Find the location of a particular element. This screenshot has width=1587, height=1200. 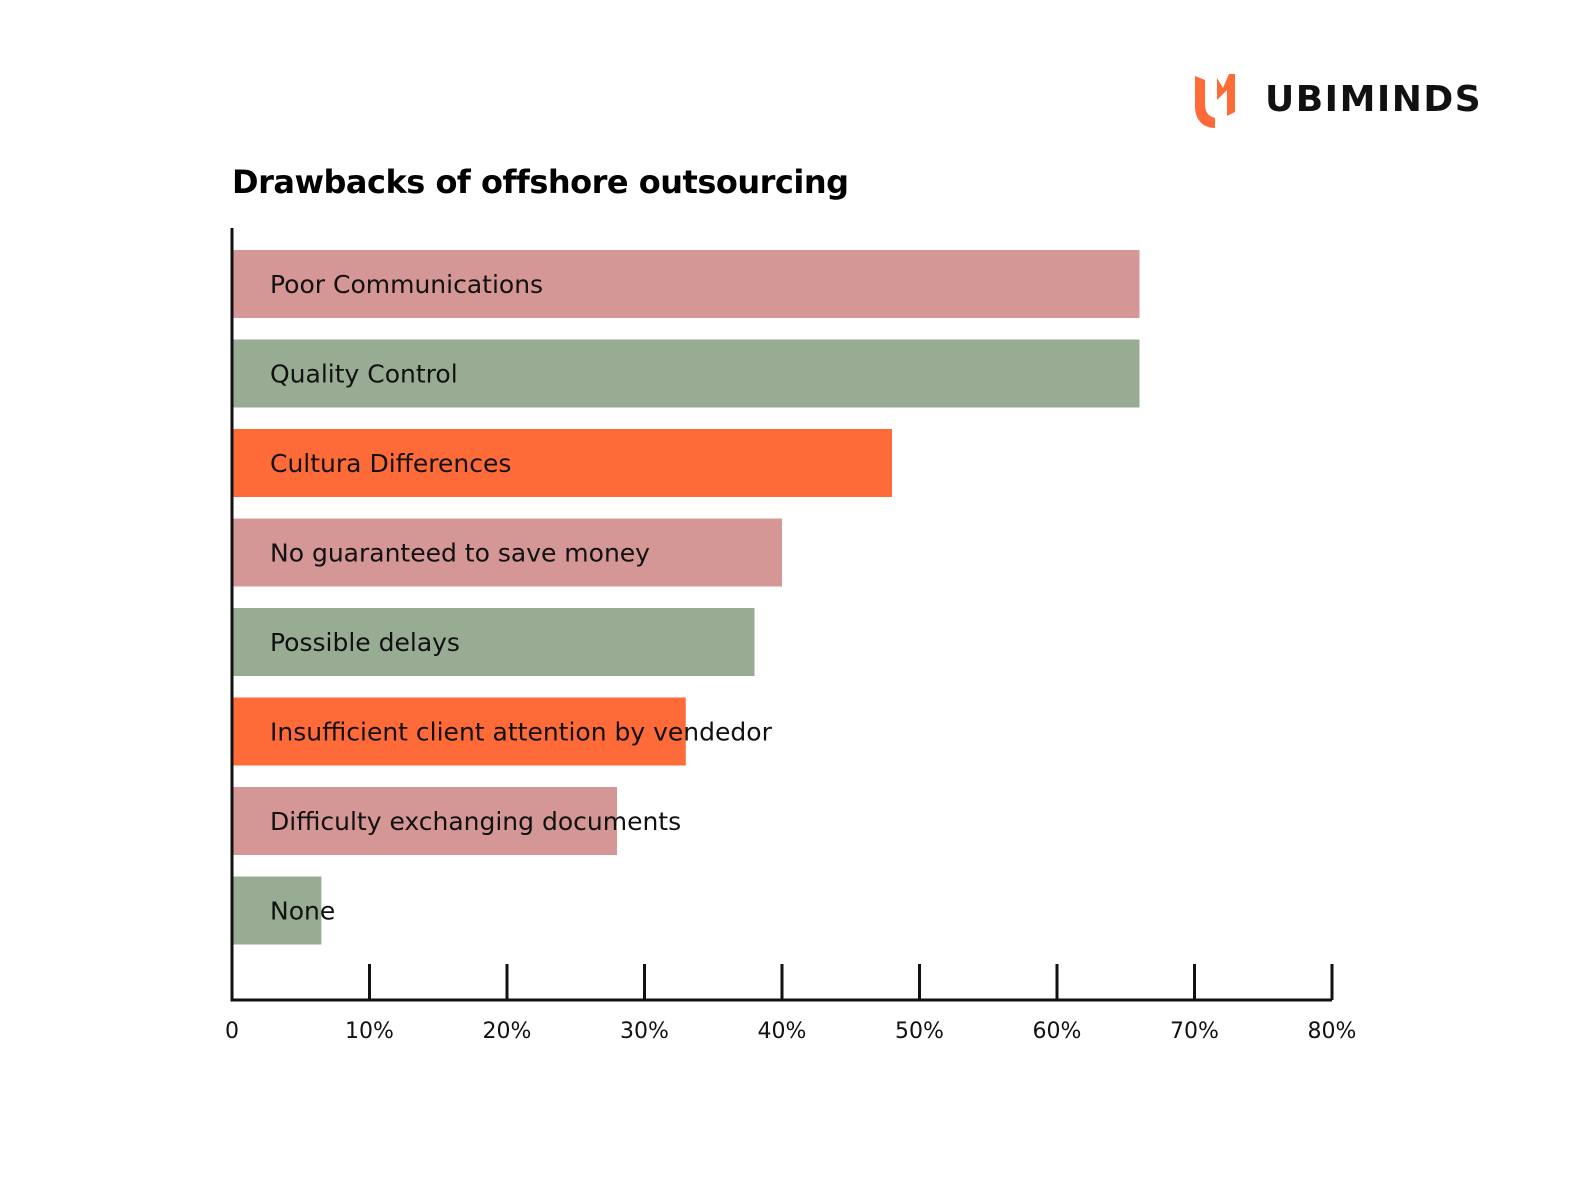

ubiminds-logo-icon is located at coordinates (1215, 101).